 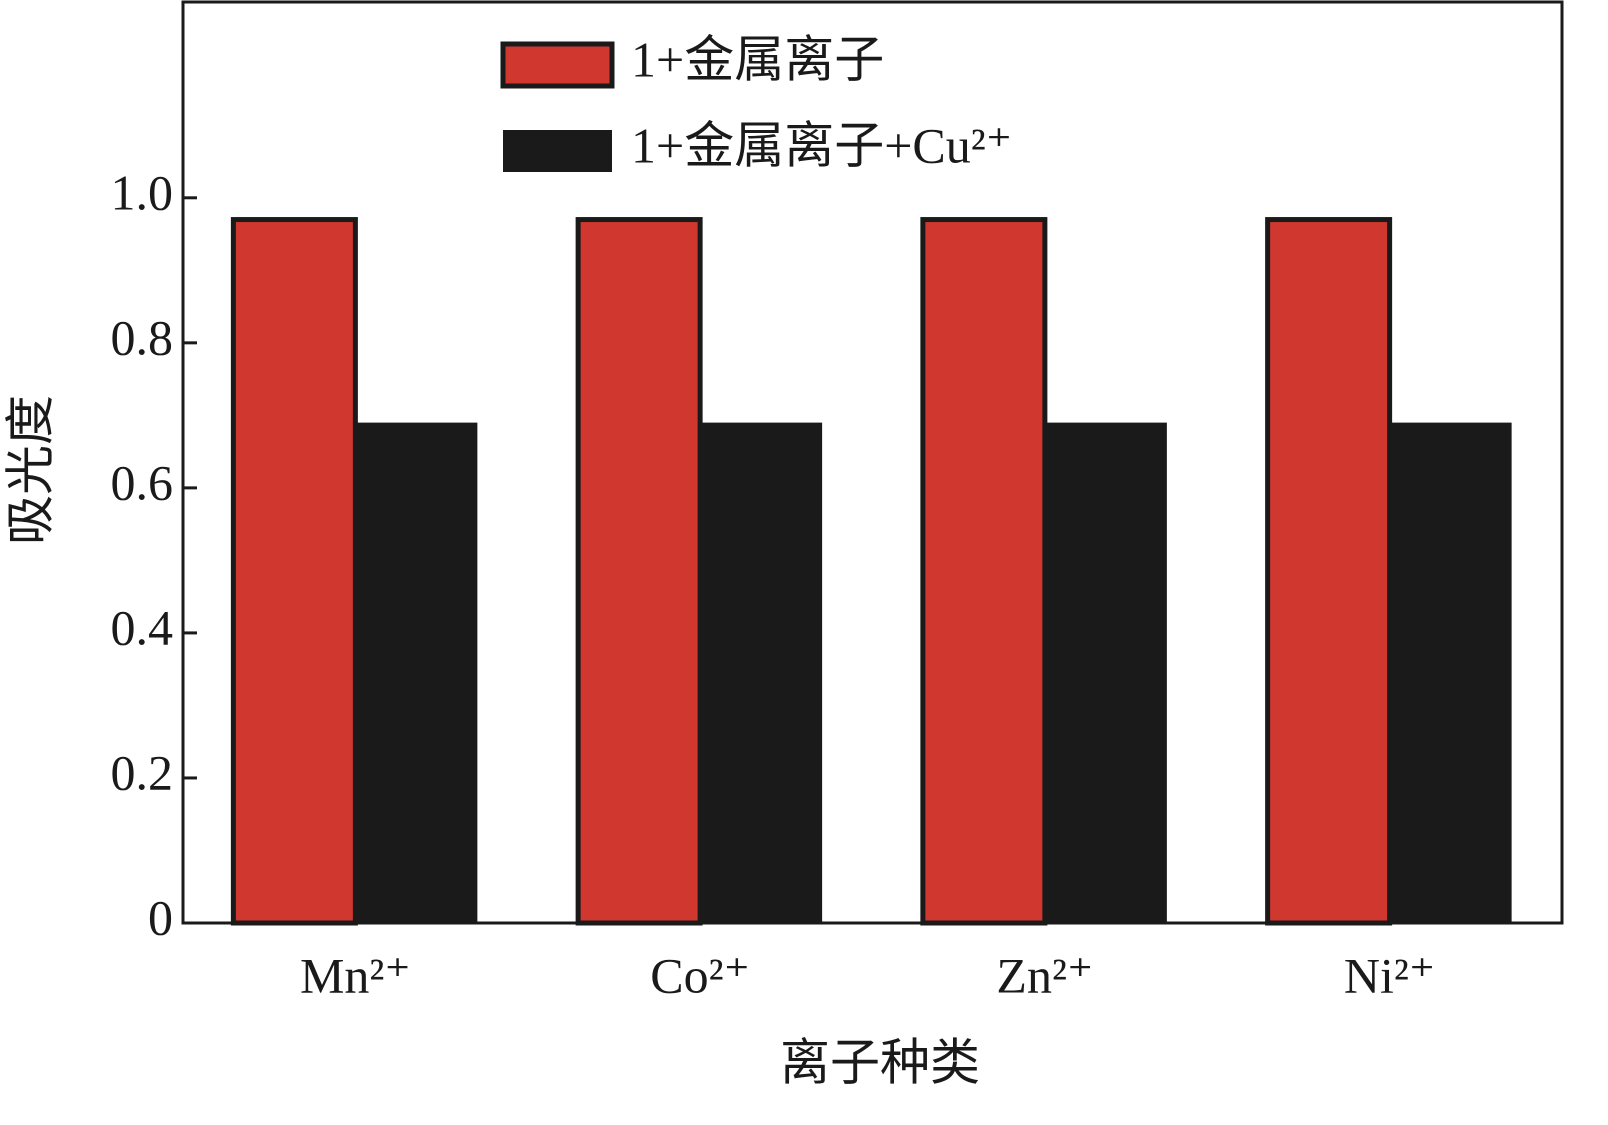 I want to click on y-tick-label: 0.8, so click(x=142, y=337).